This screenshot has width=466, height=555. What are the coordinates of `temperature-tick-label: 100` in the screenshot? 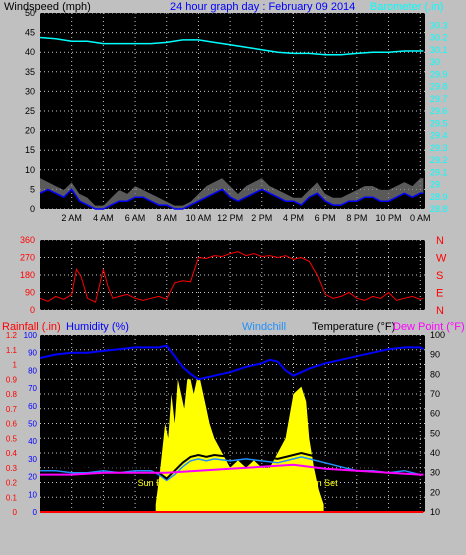 It's located at (437, 335).